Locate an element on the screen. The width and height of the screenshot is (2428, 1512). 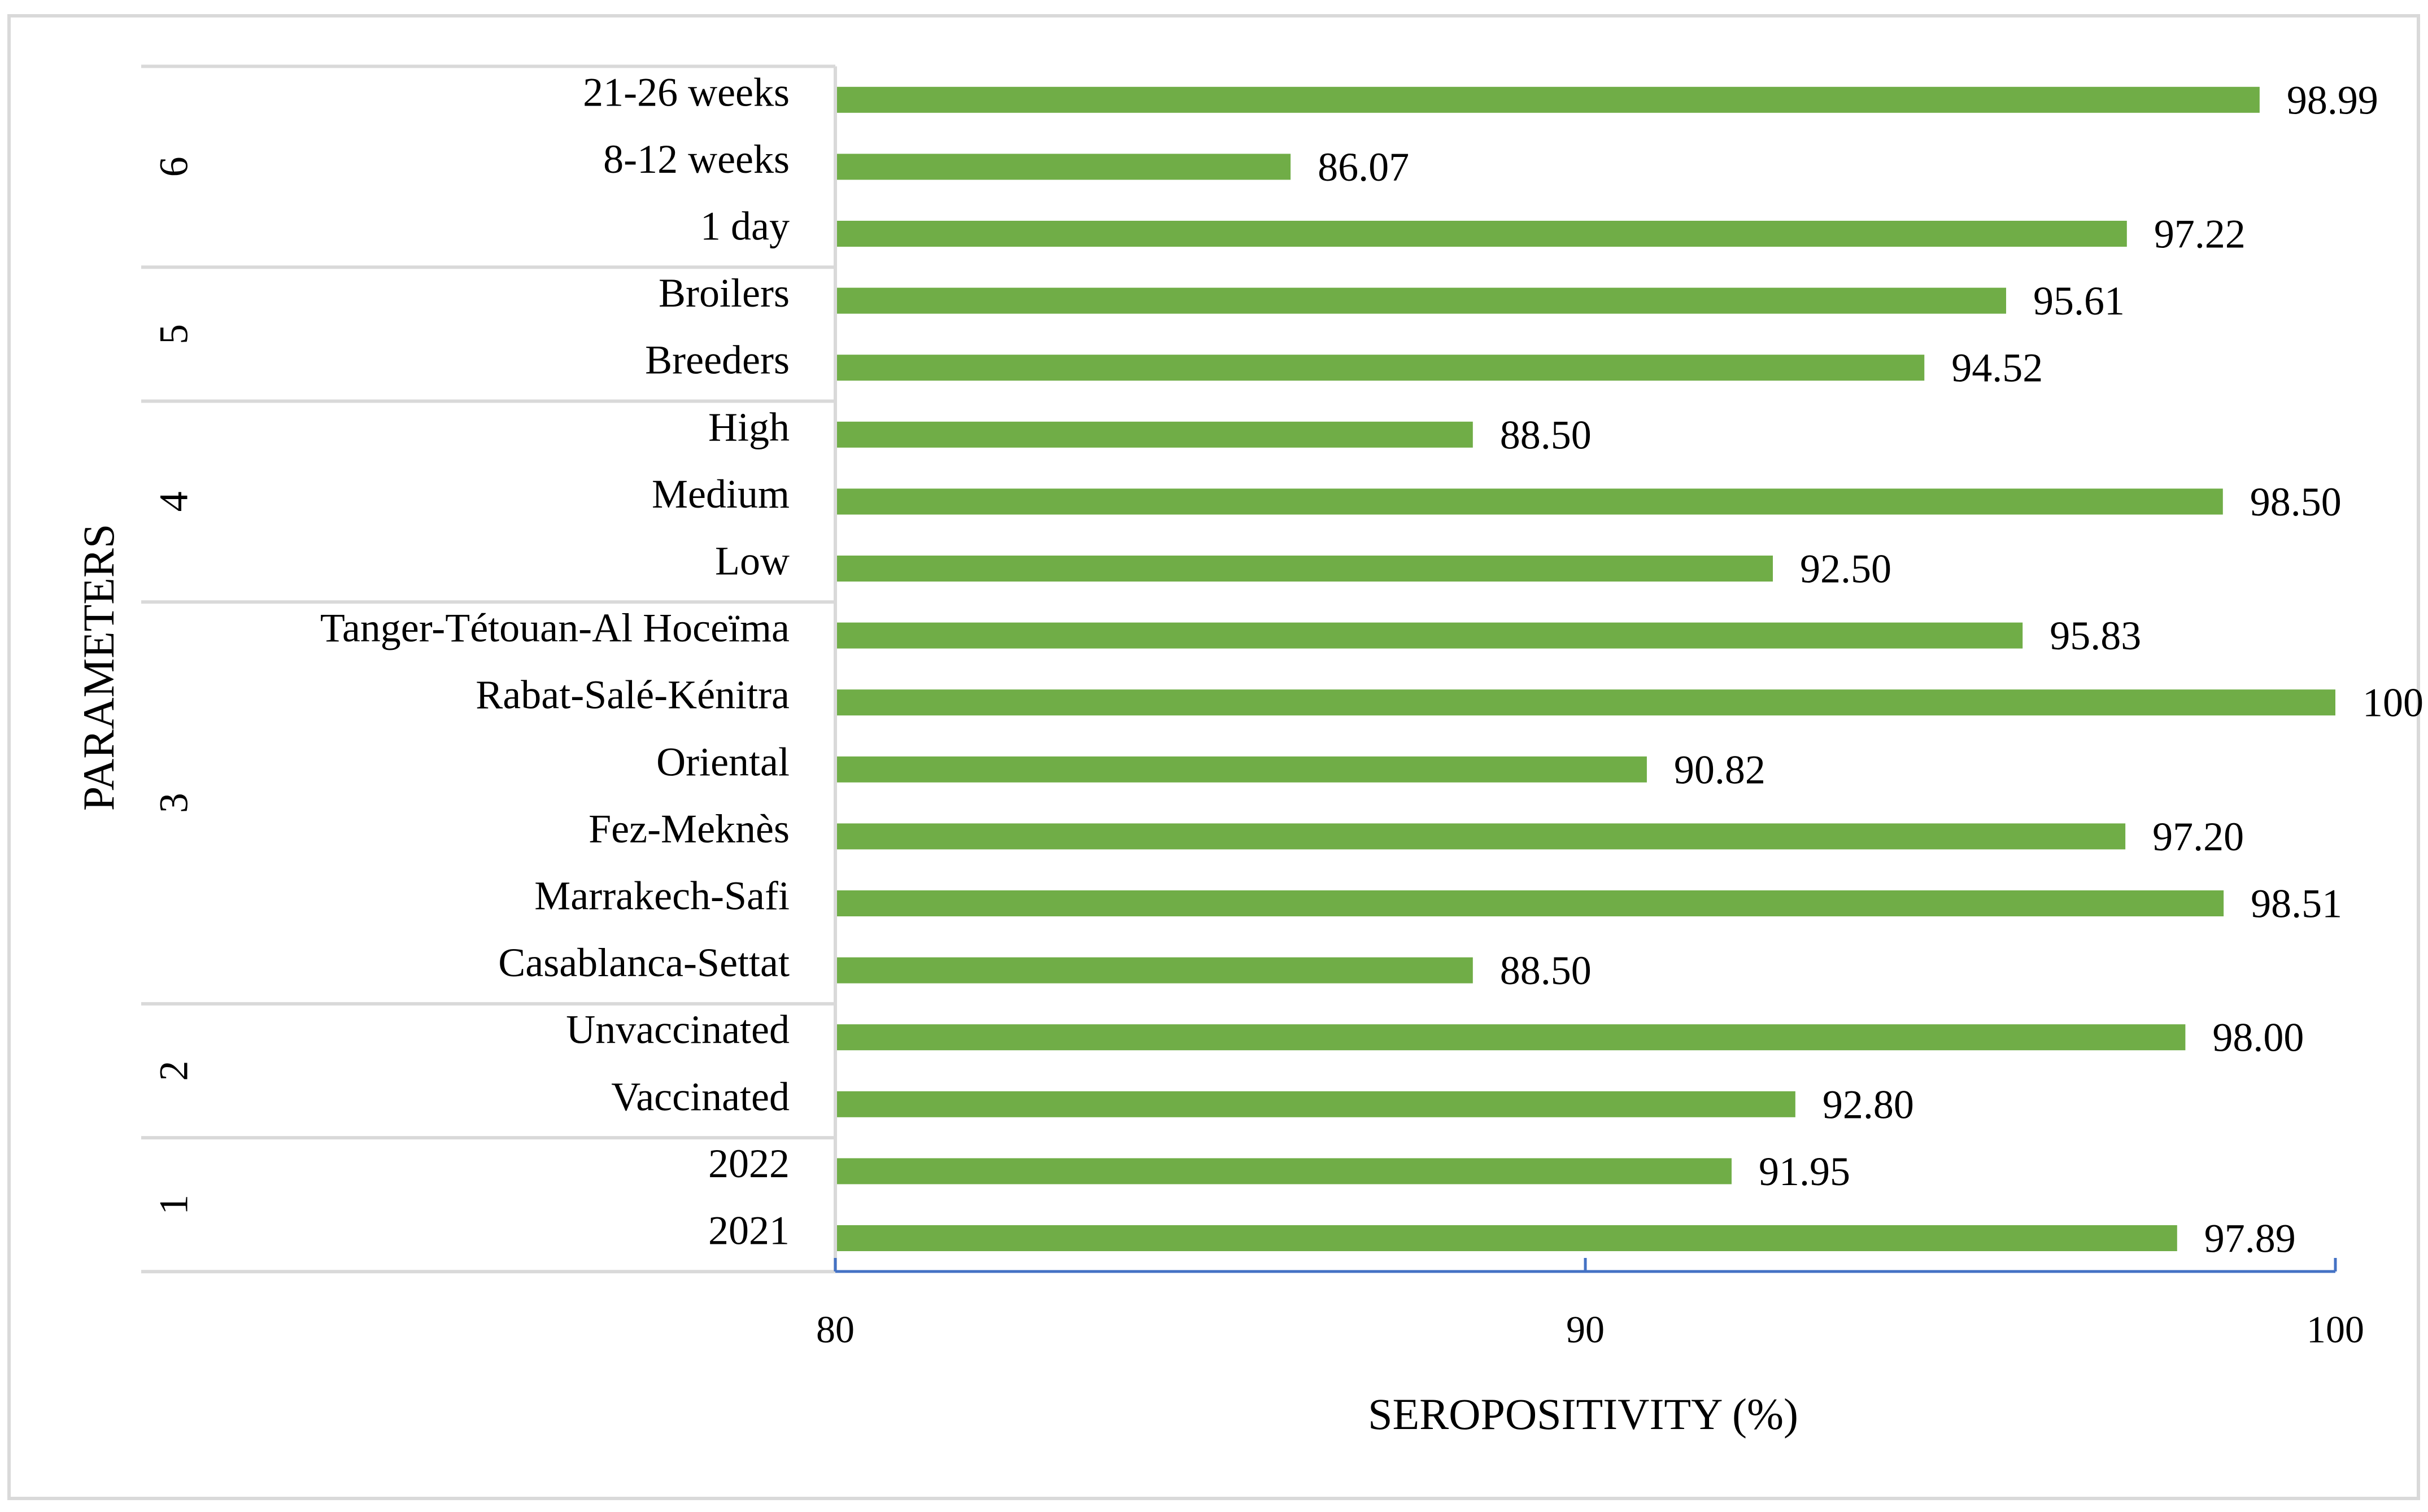
category-label: Oriental is located at coordinates (723, 761).